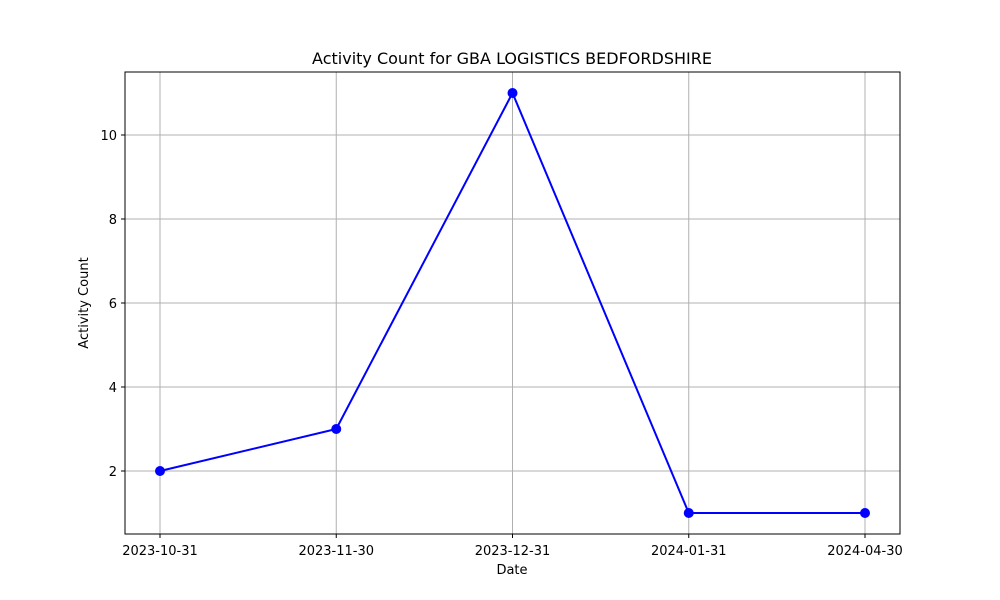  I want to click on y-tick-label: 10, so click(108, 136).